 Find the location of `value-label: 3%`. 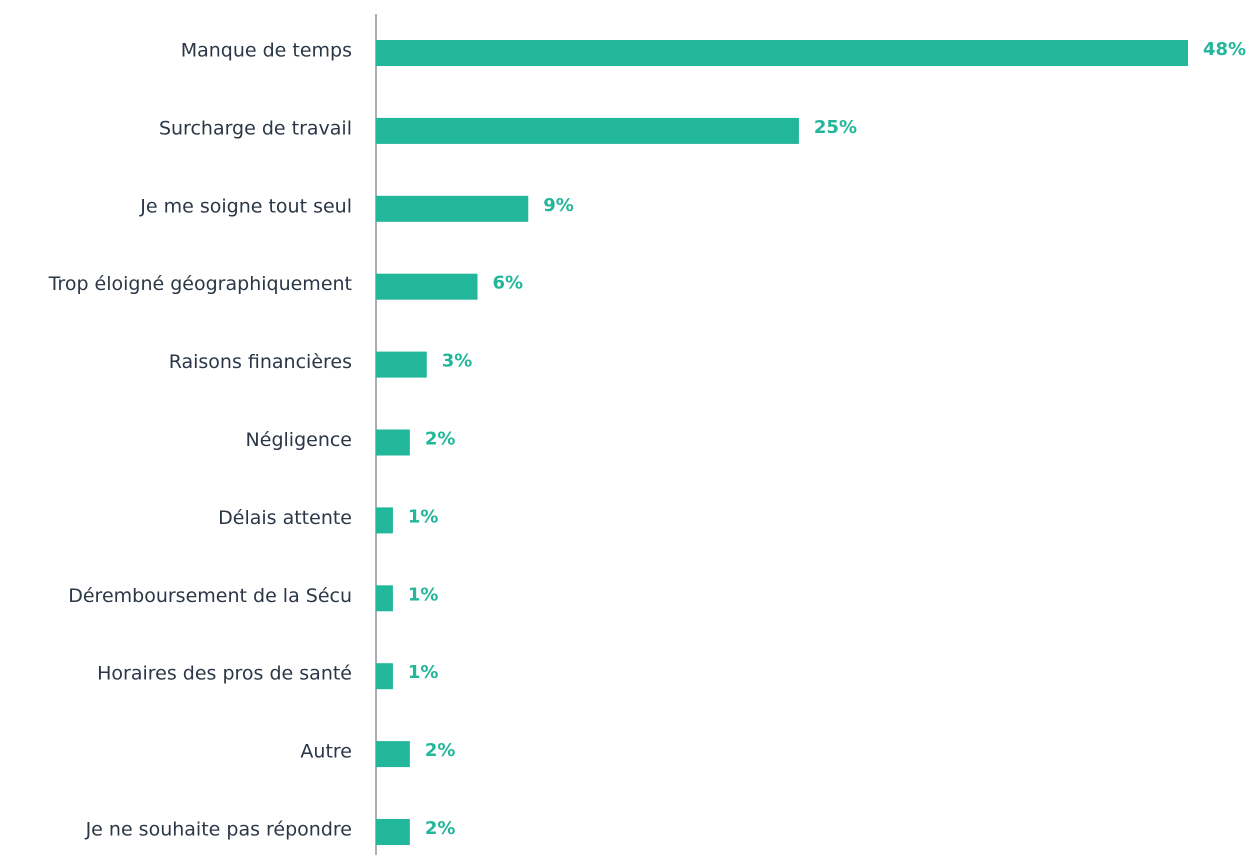

value-label: 3% is located at coordinates (457, 361).